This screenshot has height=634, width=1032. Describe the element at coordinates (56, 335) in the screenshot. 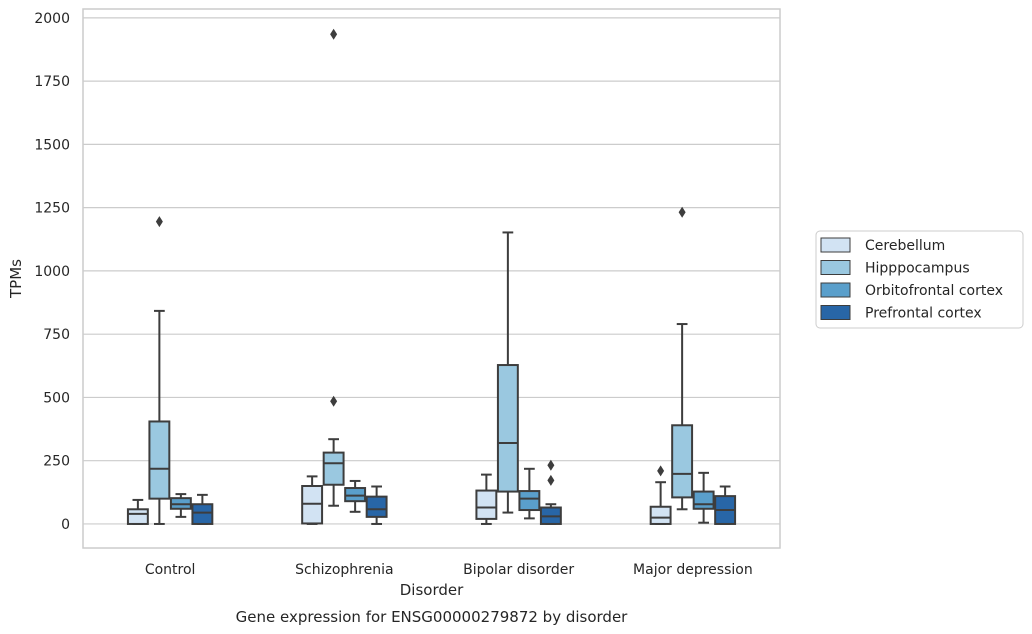

I see `y-tick-label: 750` at that location.